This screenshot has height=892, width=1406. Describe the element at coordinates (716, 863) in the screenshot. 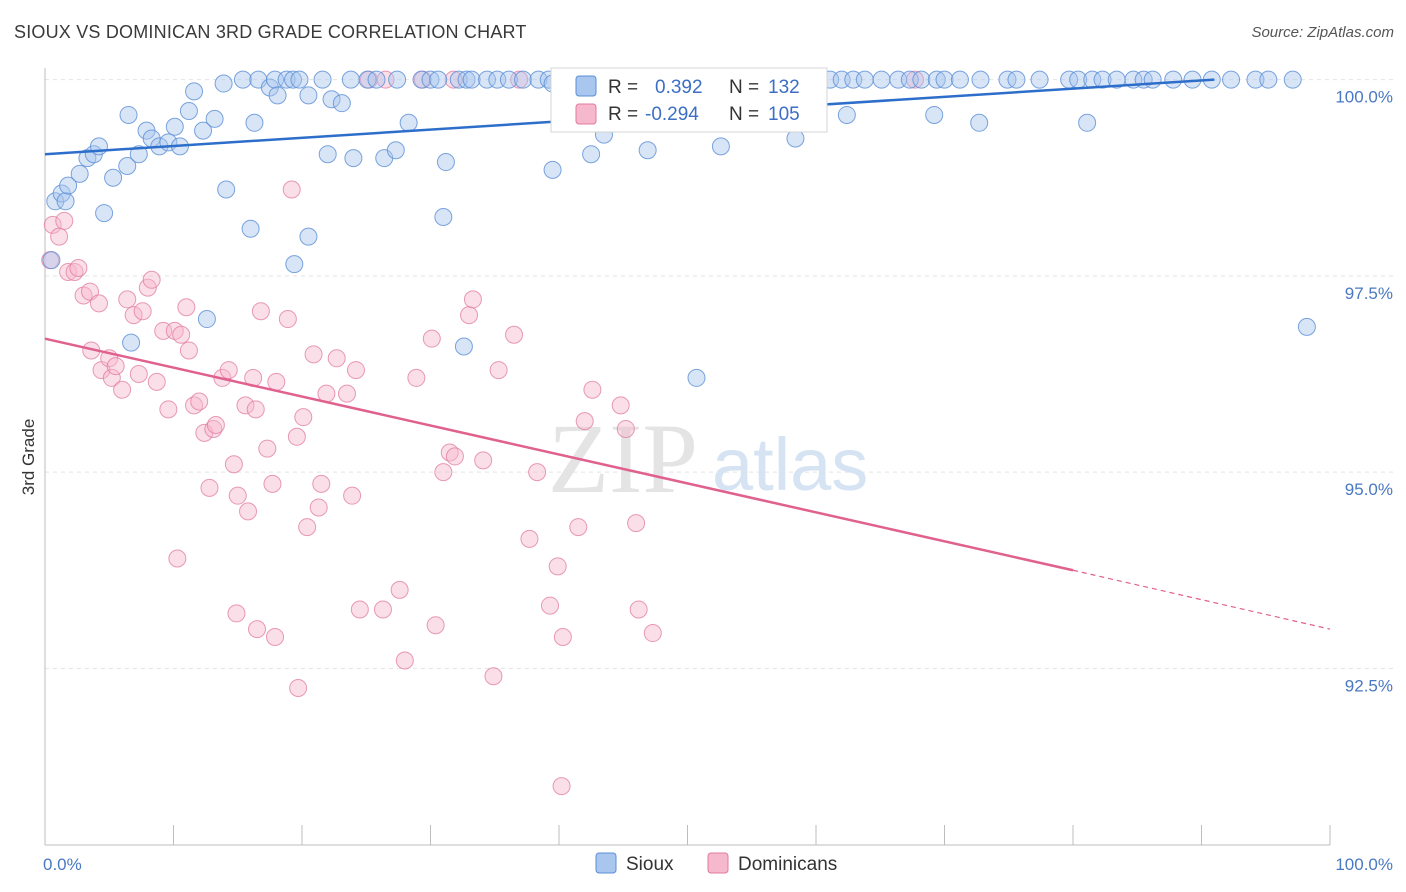

I see `bottom-legend: Sioux Dominicans` at that location.